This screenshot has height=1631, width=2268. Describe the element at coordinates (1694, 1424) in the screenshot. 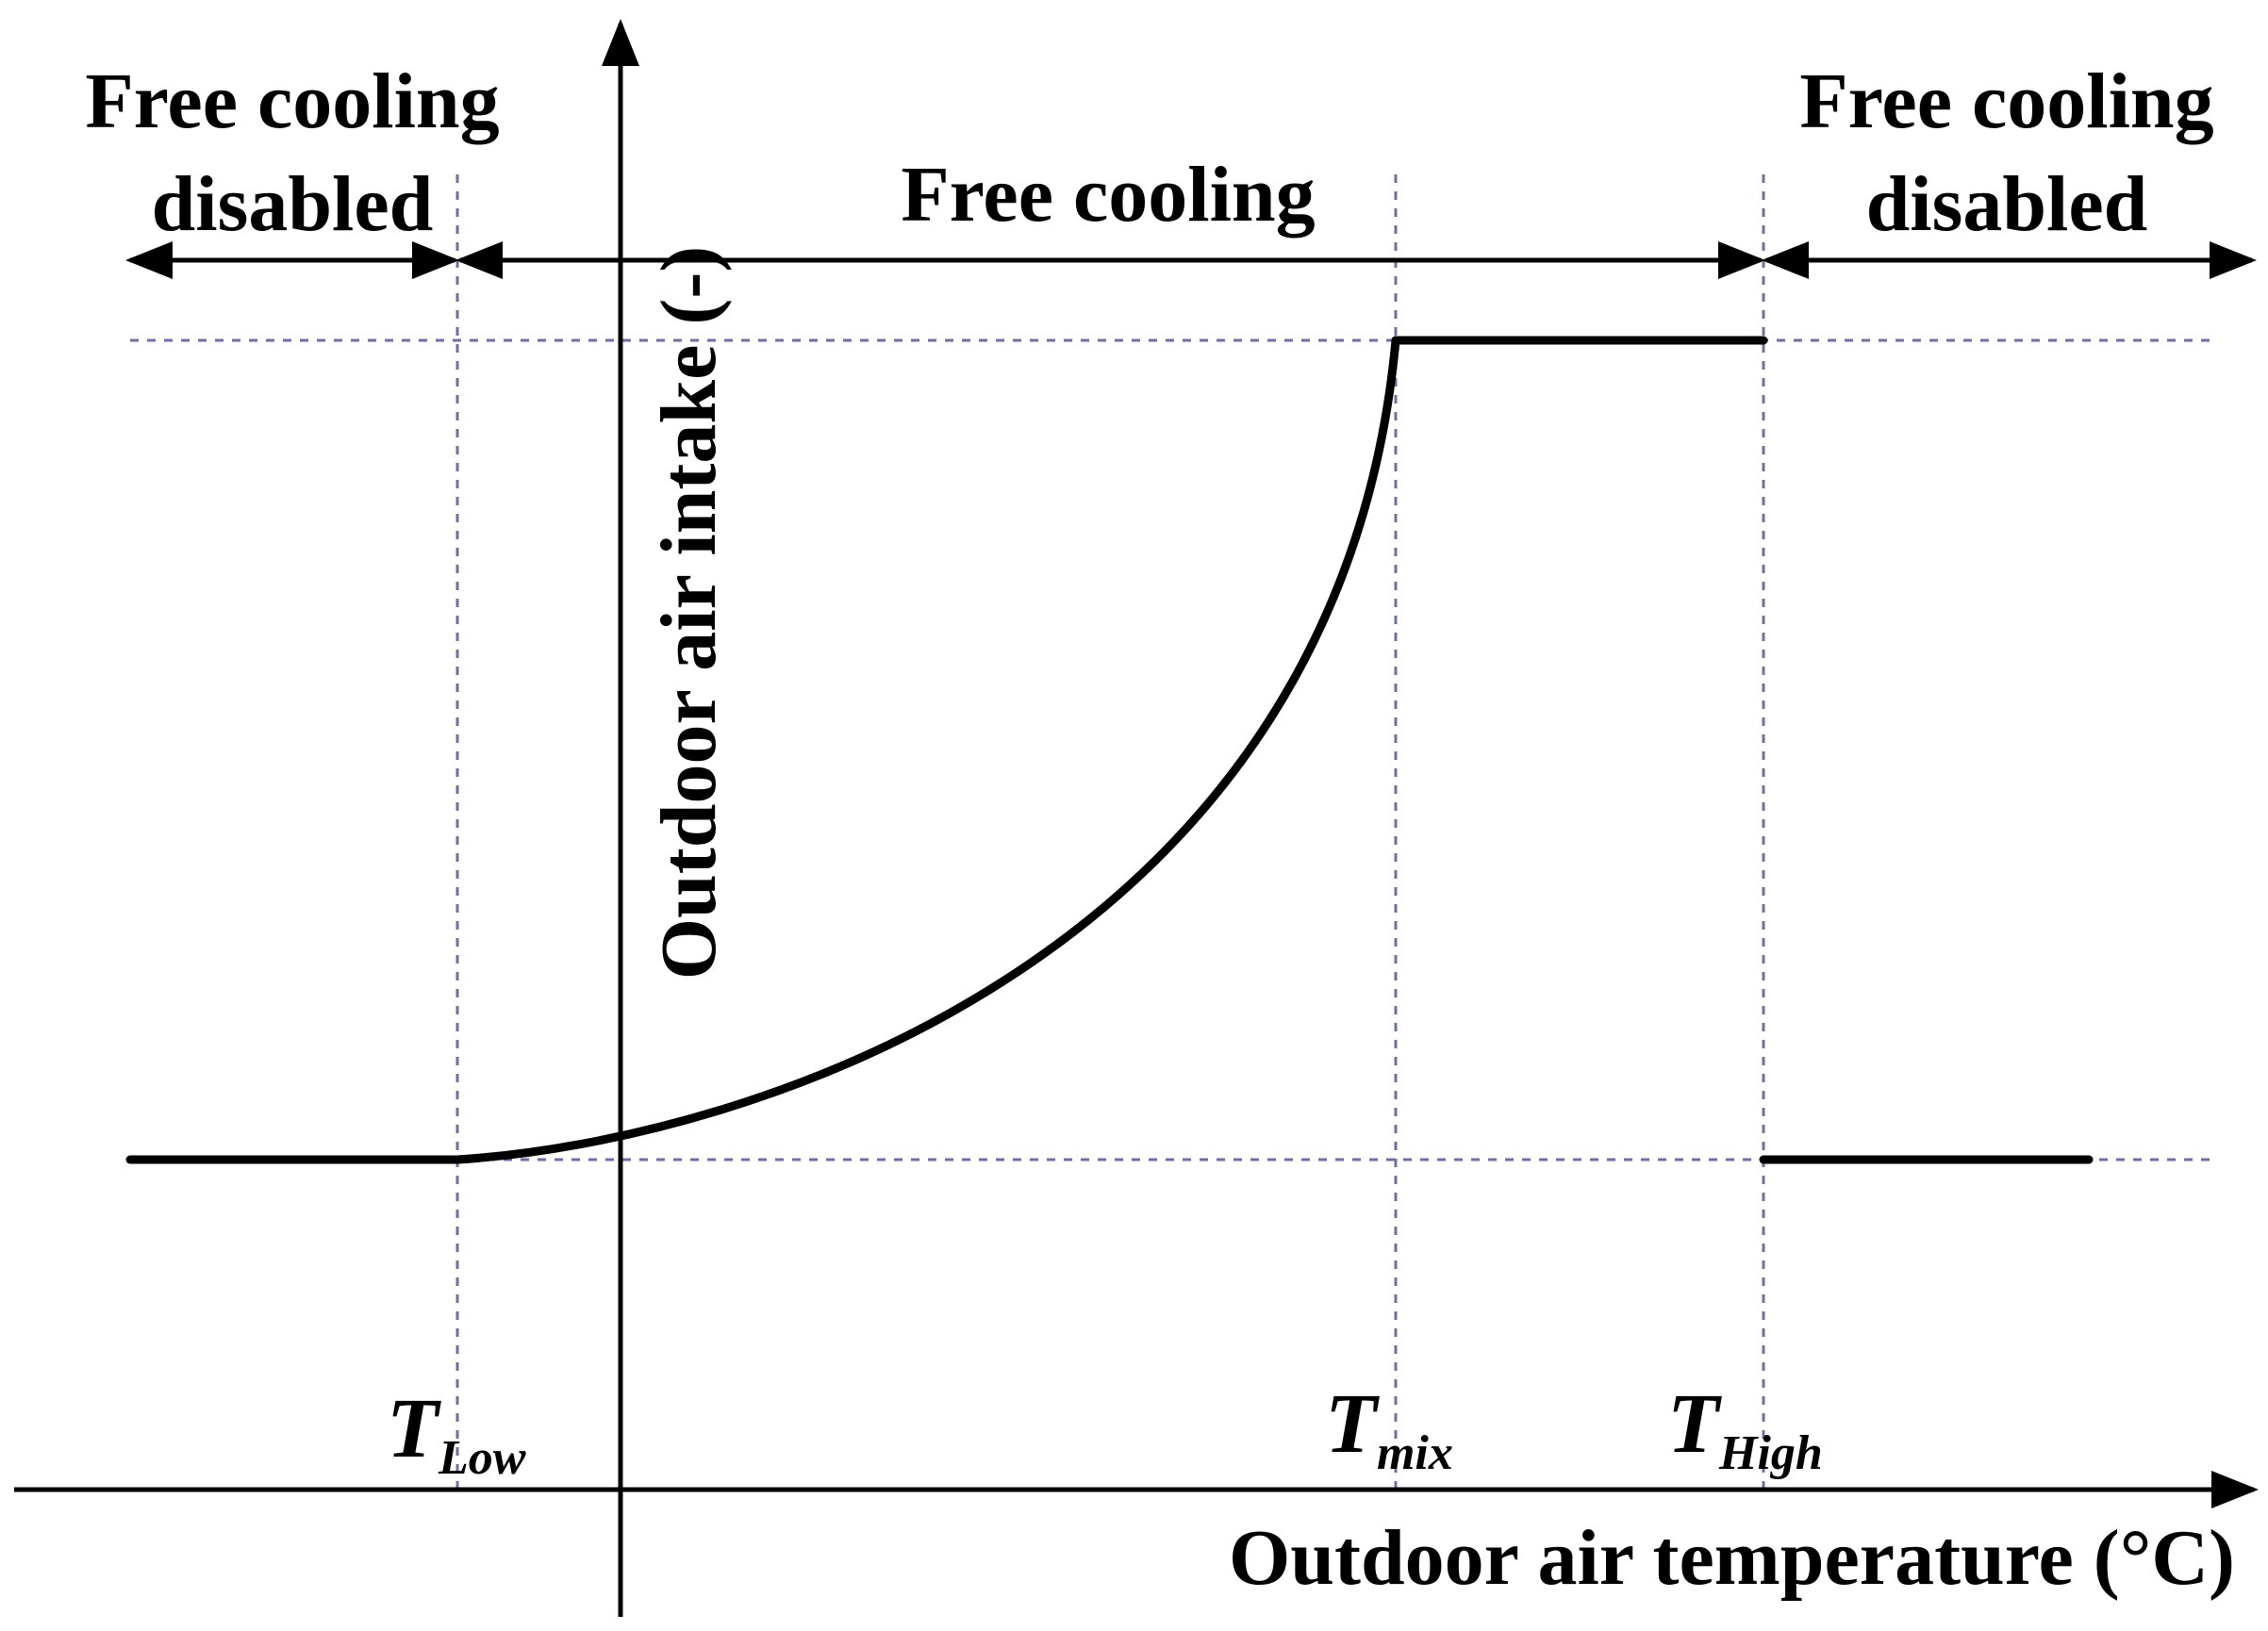

I see `threshold-t-high-symbol: T` at that location.